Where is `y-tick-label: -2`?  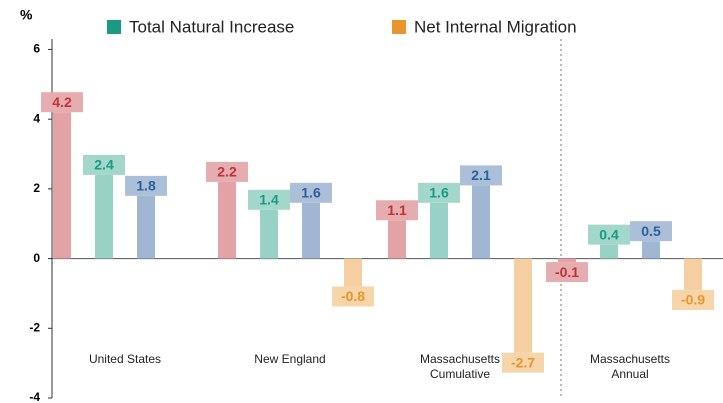
y-tick-label: -2 is located at coordinates (34, 327).